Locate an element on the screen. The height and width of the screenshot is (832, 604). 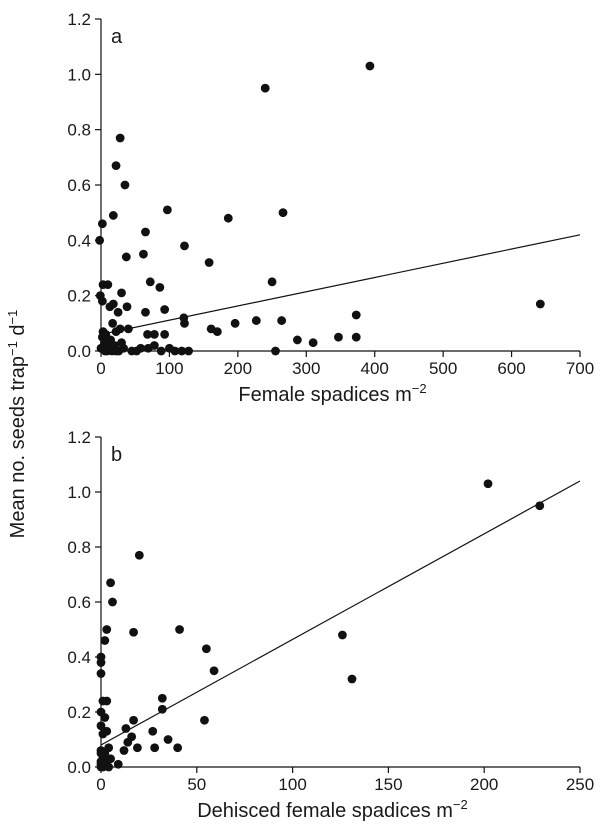
a-x-tick-label: 500 is located at coordinates (443, 368).